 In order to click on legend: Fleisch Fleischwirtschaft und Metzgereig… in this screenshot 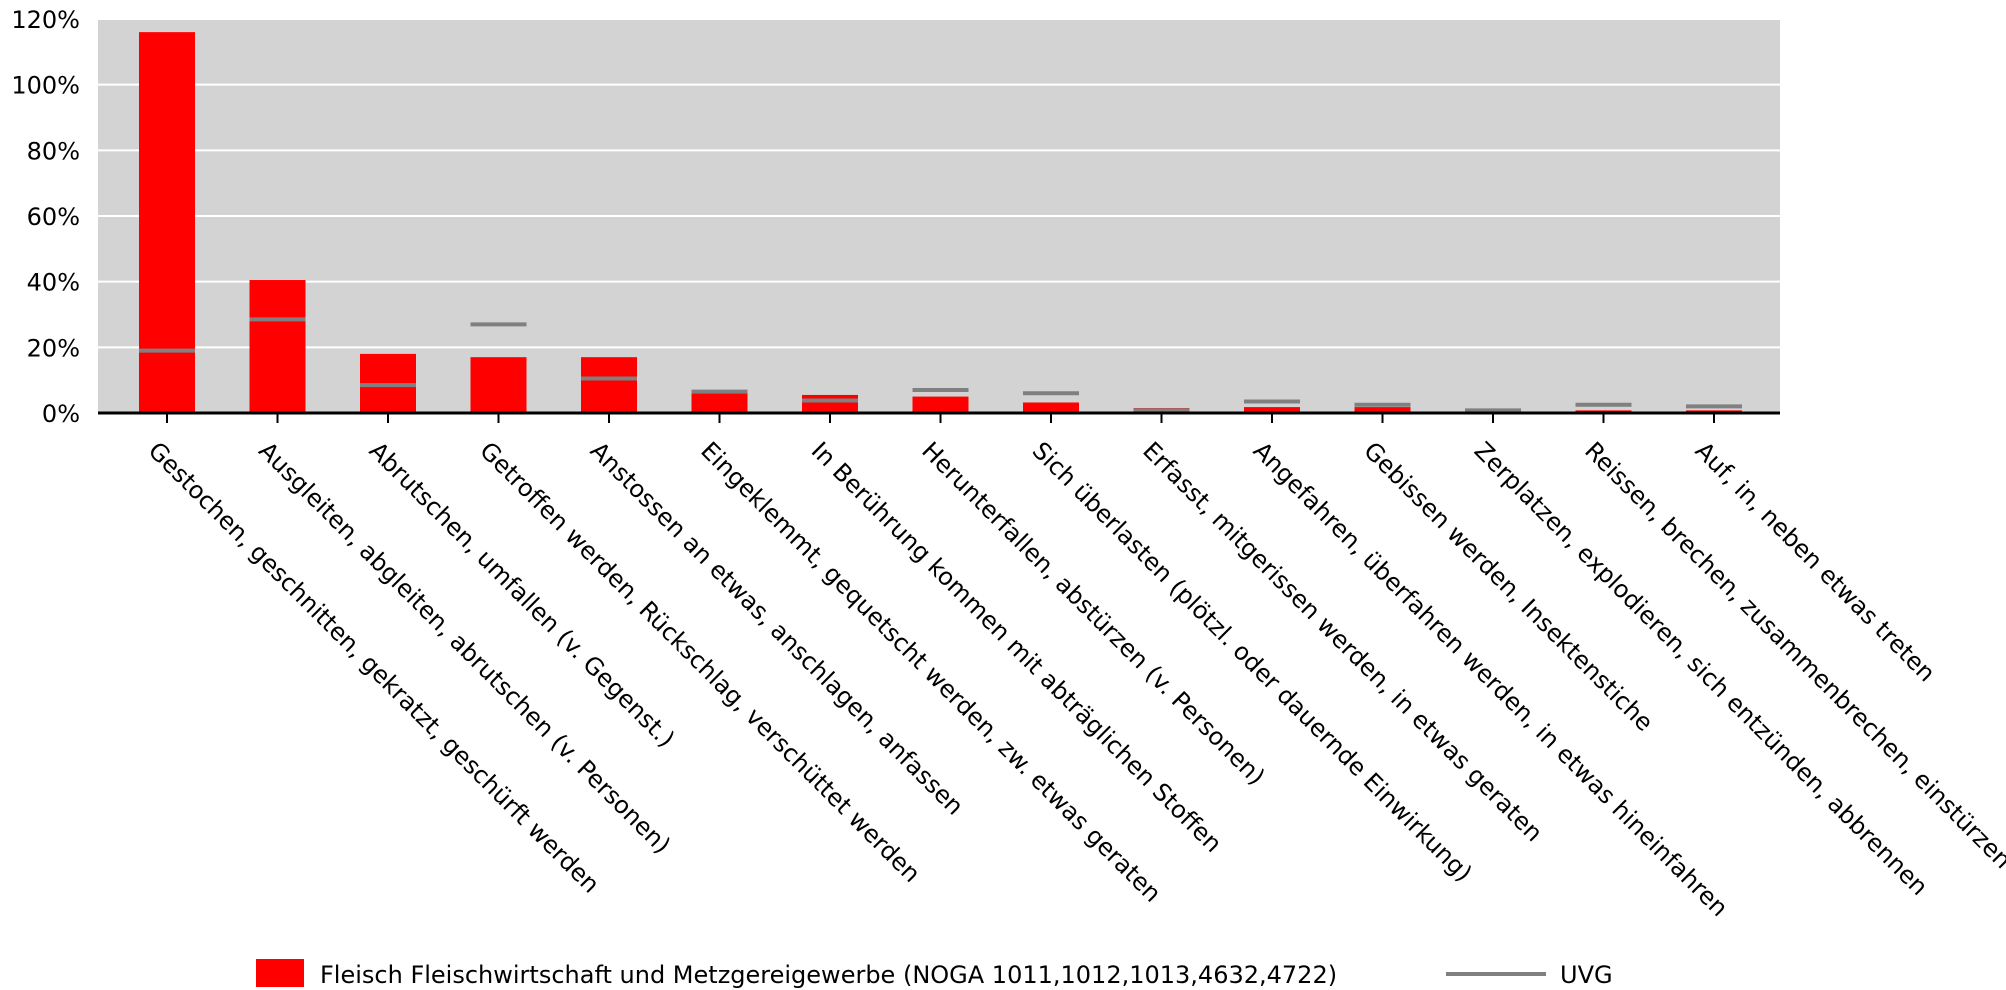, I will do `click(934, 974)`.